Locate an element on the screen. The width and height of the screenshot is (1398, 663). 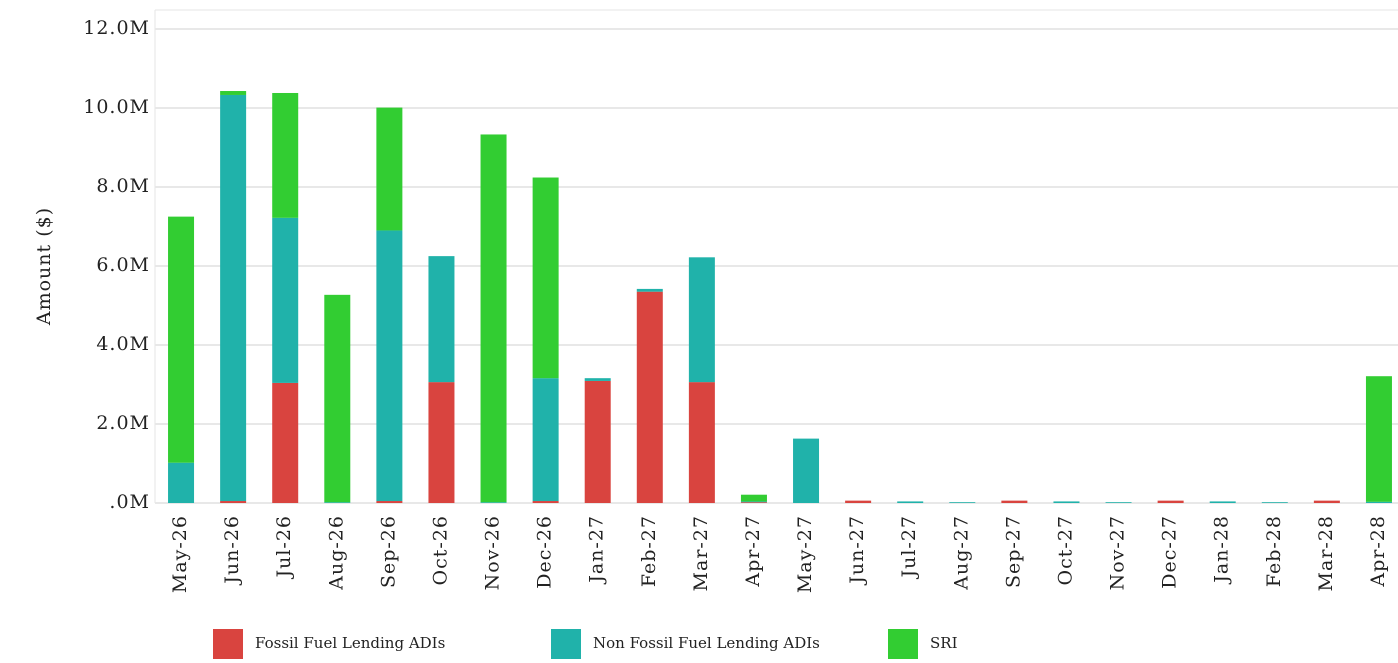
x-tick-label: Jan-28 is located at coordinates (1222, 550).